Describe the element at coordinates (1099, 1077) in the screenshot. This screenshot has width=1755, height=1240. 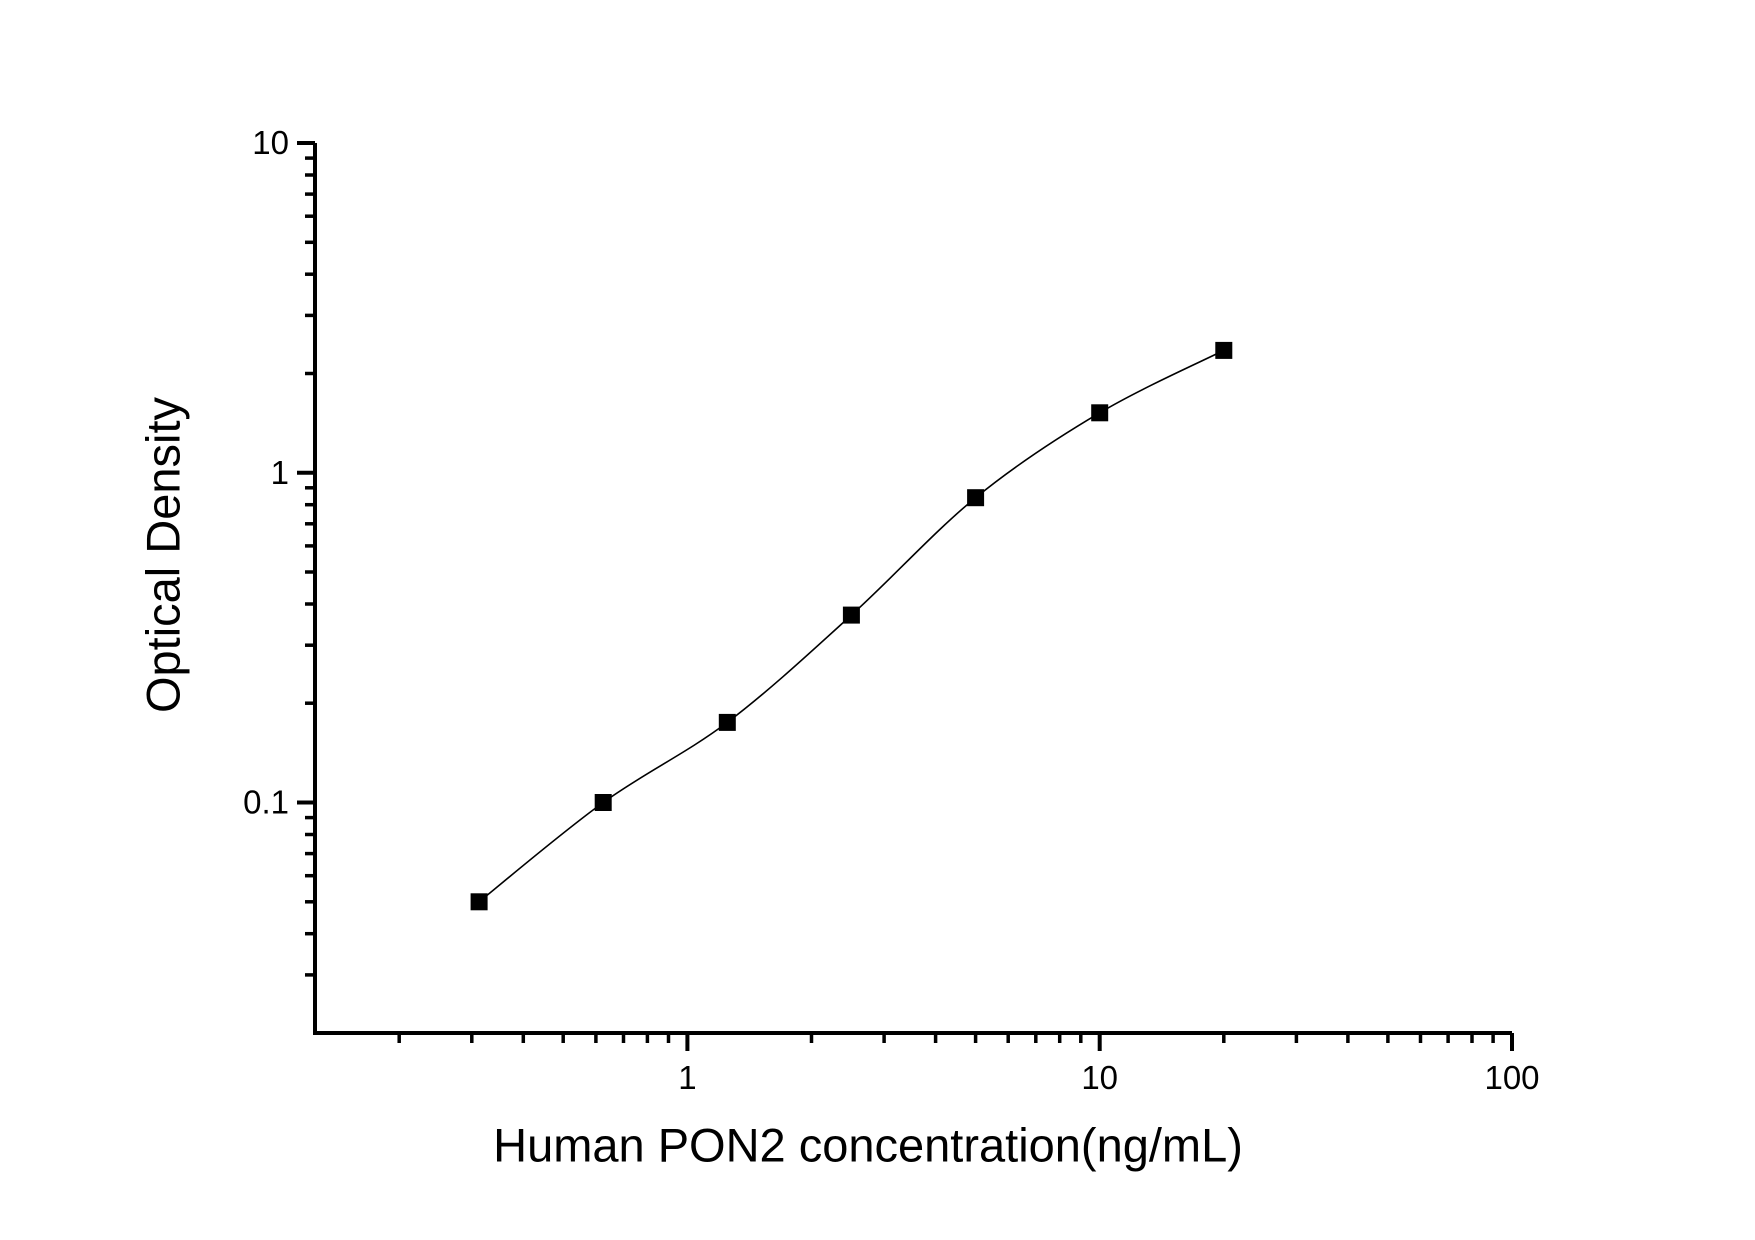
I see `x-tick-label: 10` at that location.